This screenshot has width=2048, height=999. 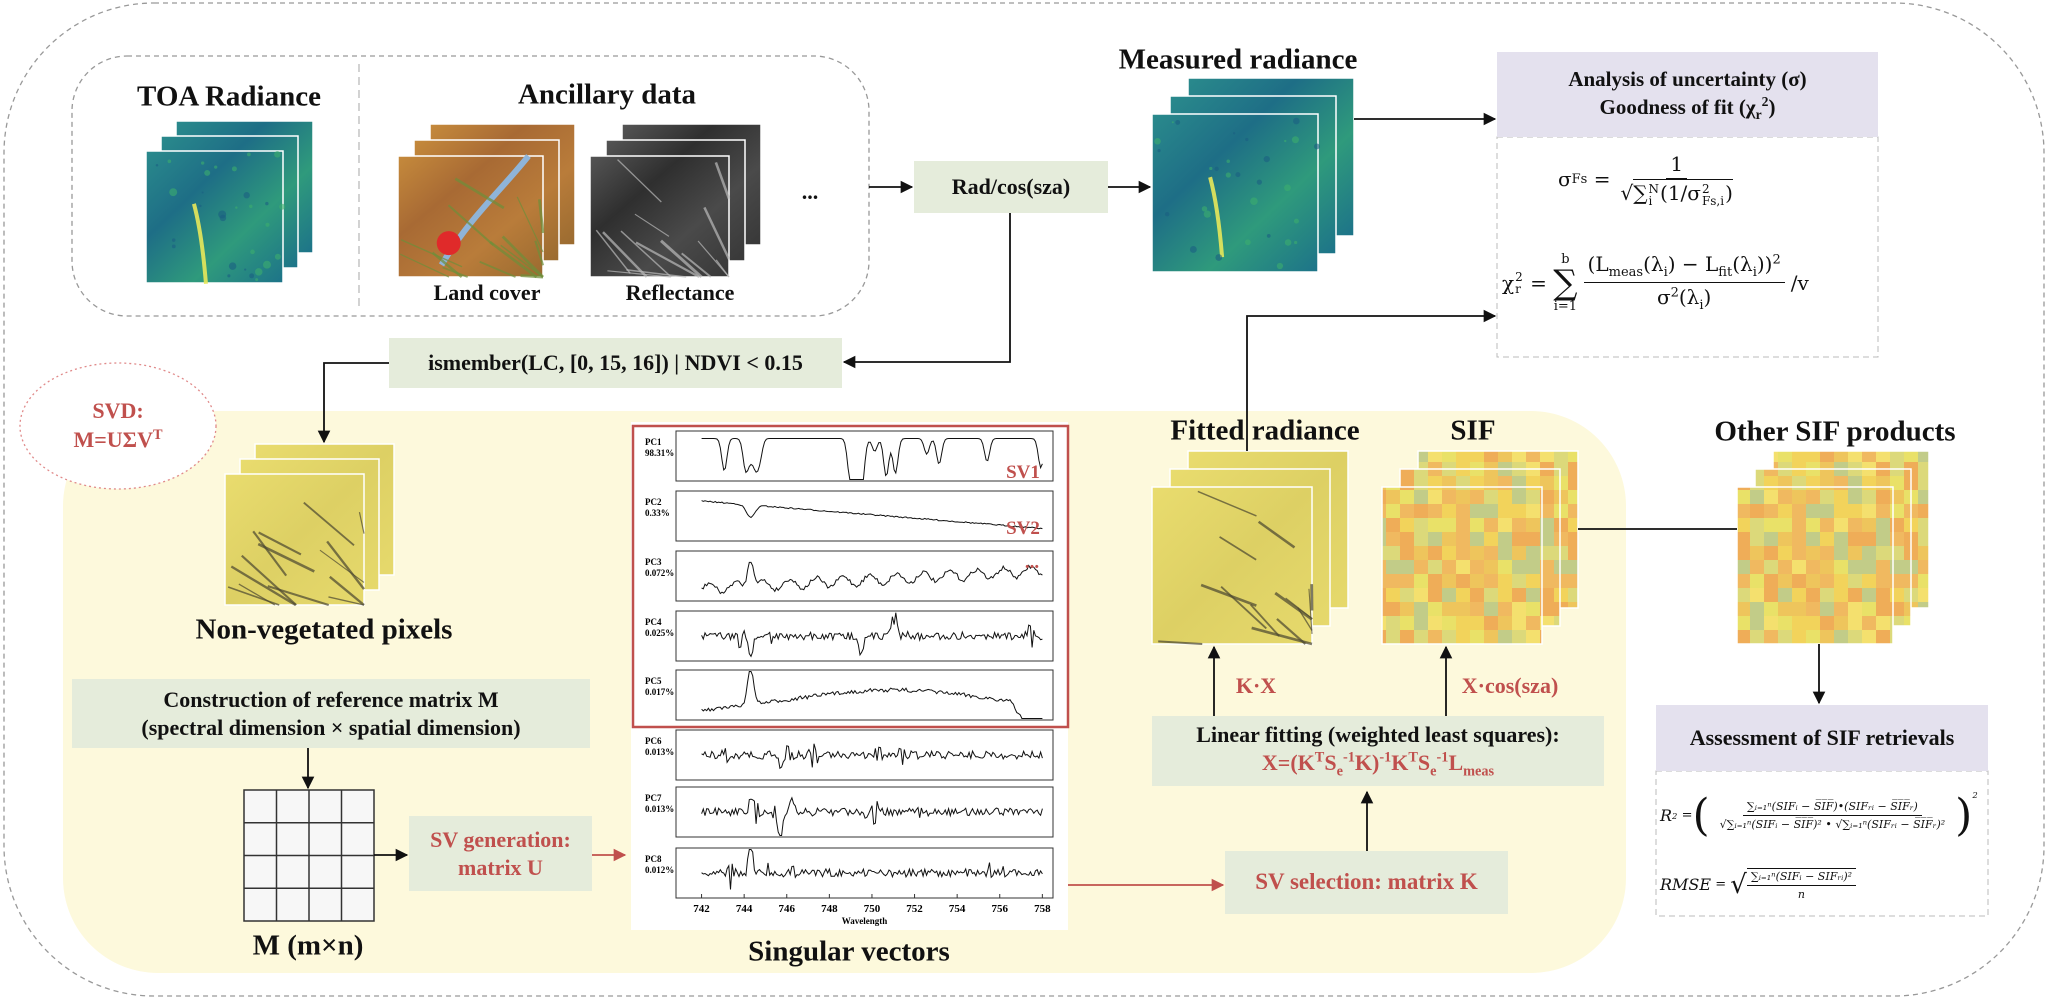 I want to click on x-tick-label: 758, so click(x=1042, y=909).